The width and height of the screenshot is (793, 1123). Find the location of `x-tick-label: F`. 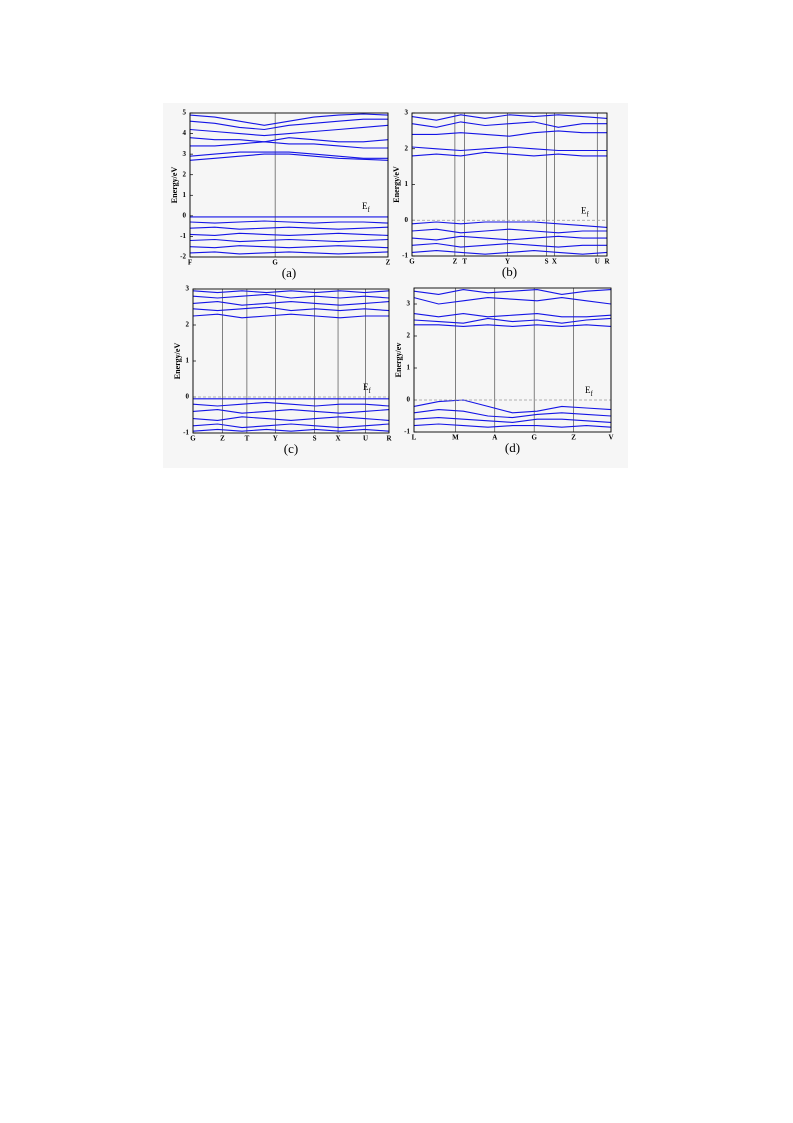

x-tick-label: F is located at coordinates (190, 263).